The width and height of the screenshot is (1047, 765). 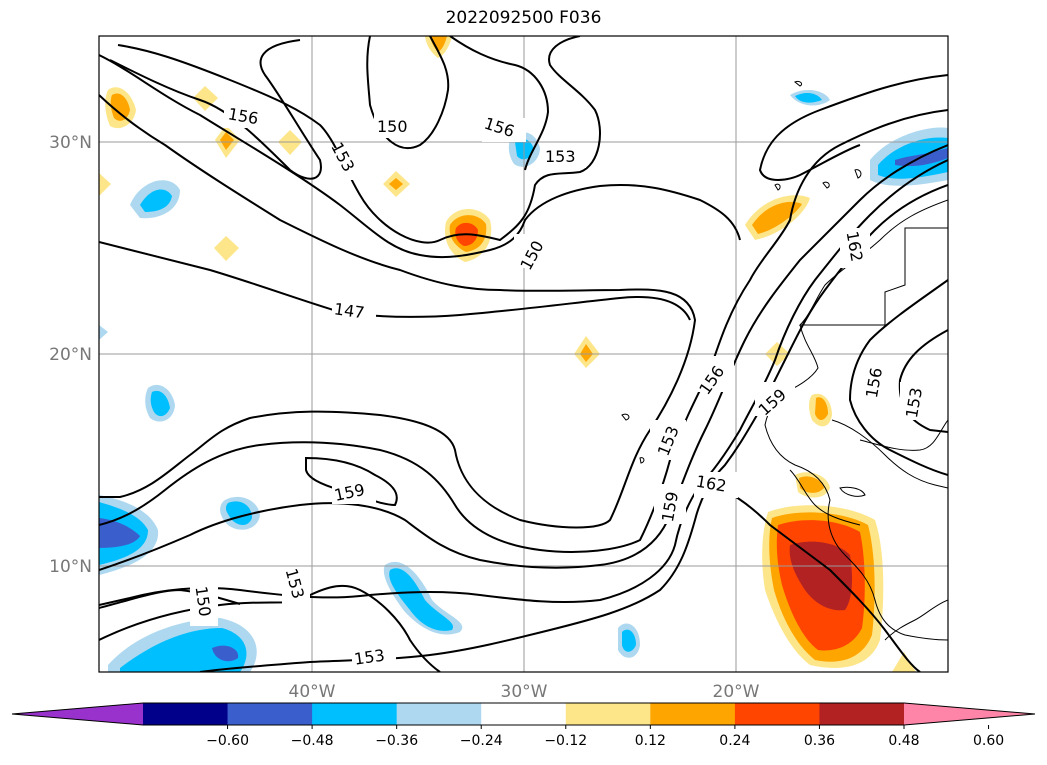 I want to click on colorbar-outline, so click(x=523, y=714).